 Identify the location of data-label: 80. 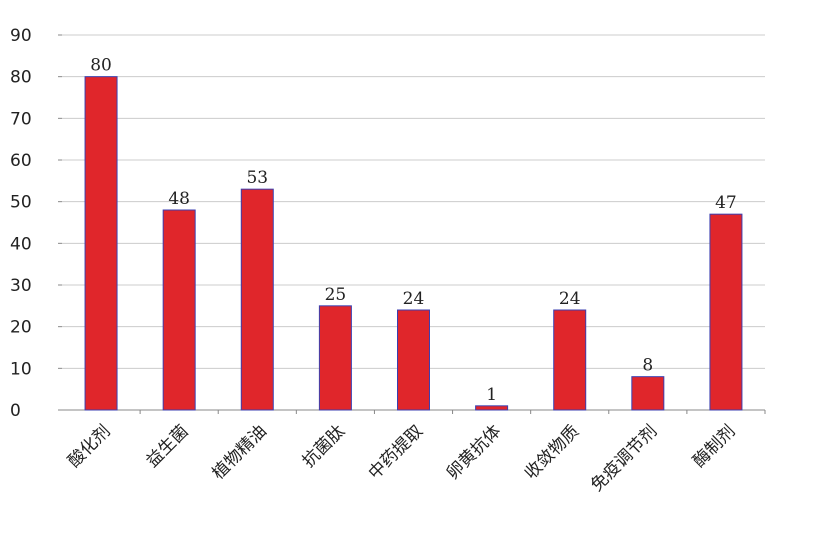
(101, 66).